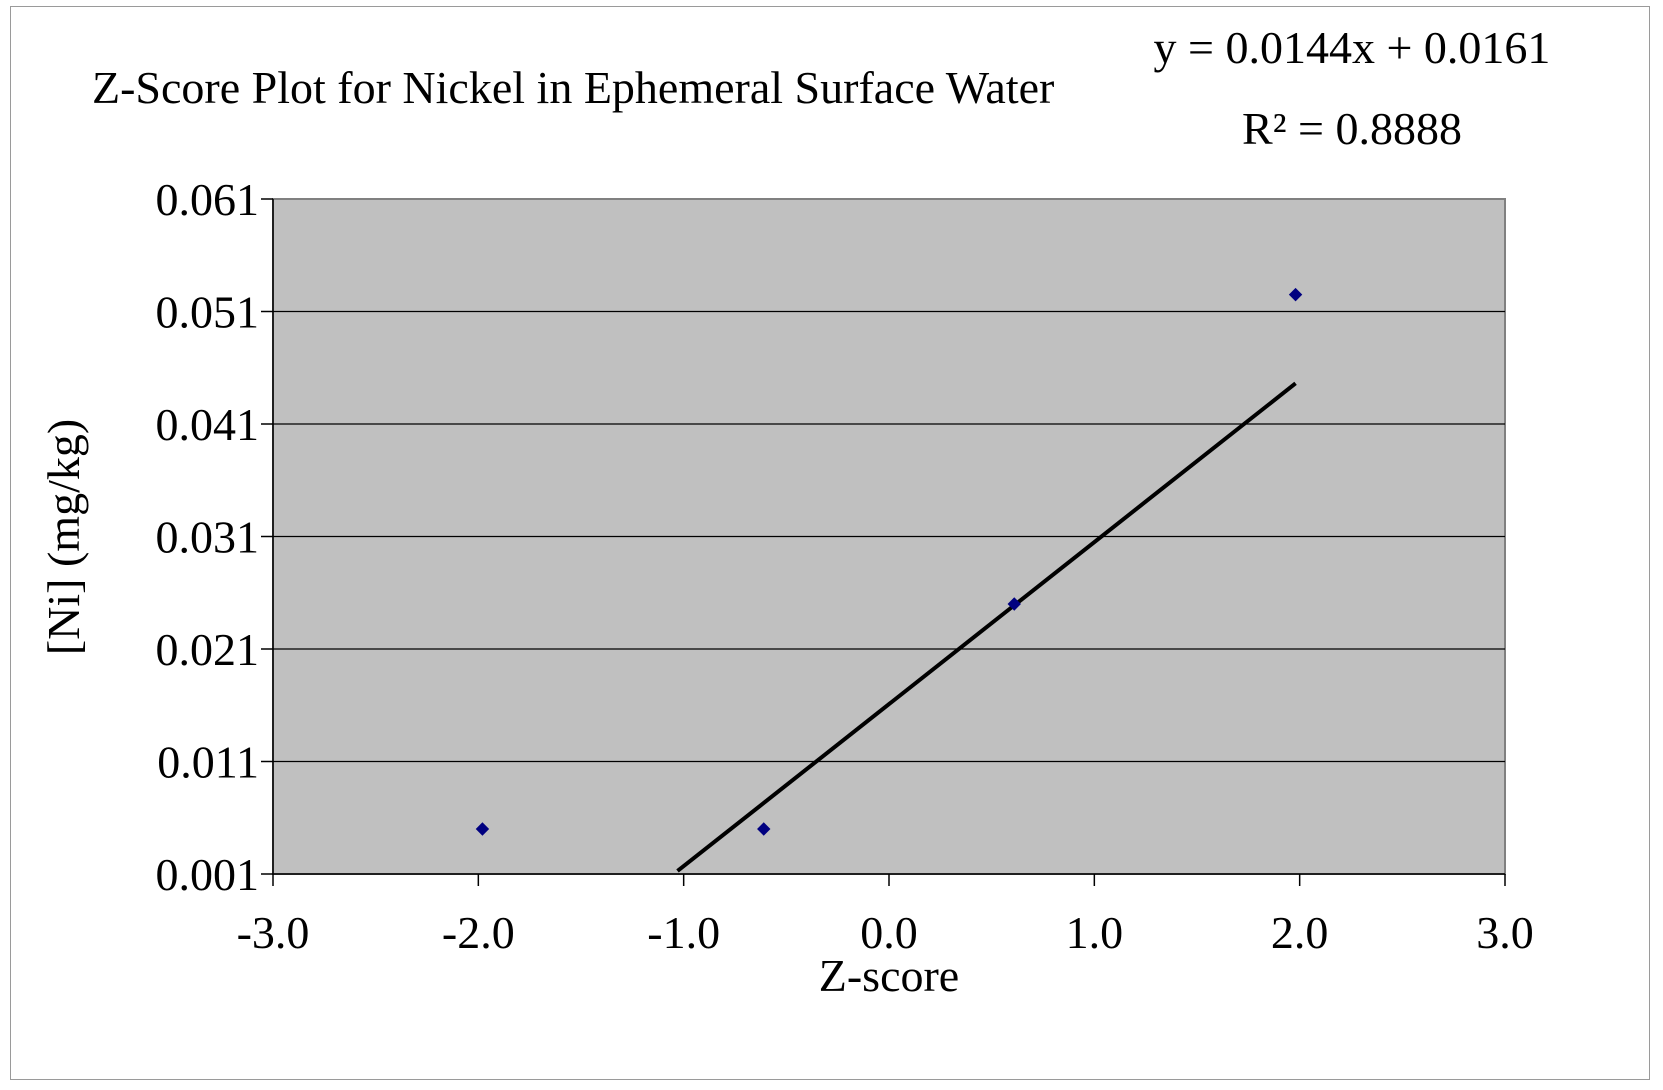  I want to click on y-tick-label: 0.061, so click(208, 199).